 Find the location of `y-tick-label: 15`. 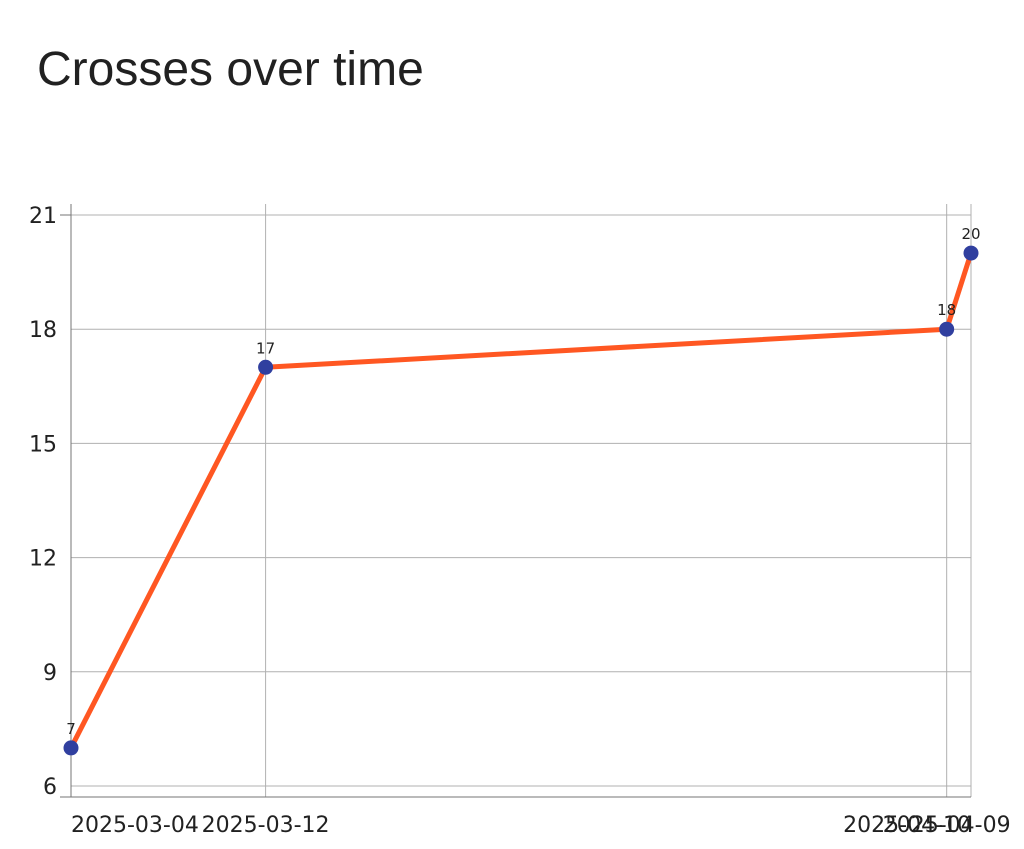

y-tick-label: 15 is located at coordinates (43, 444).